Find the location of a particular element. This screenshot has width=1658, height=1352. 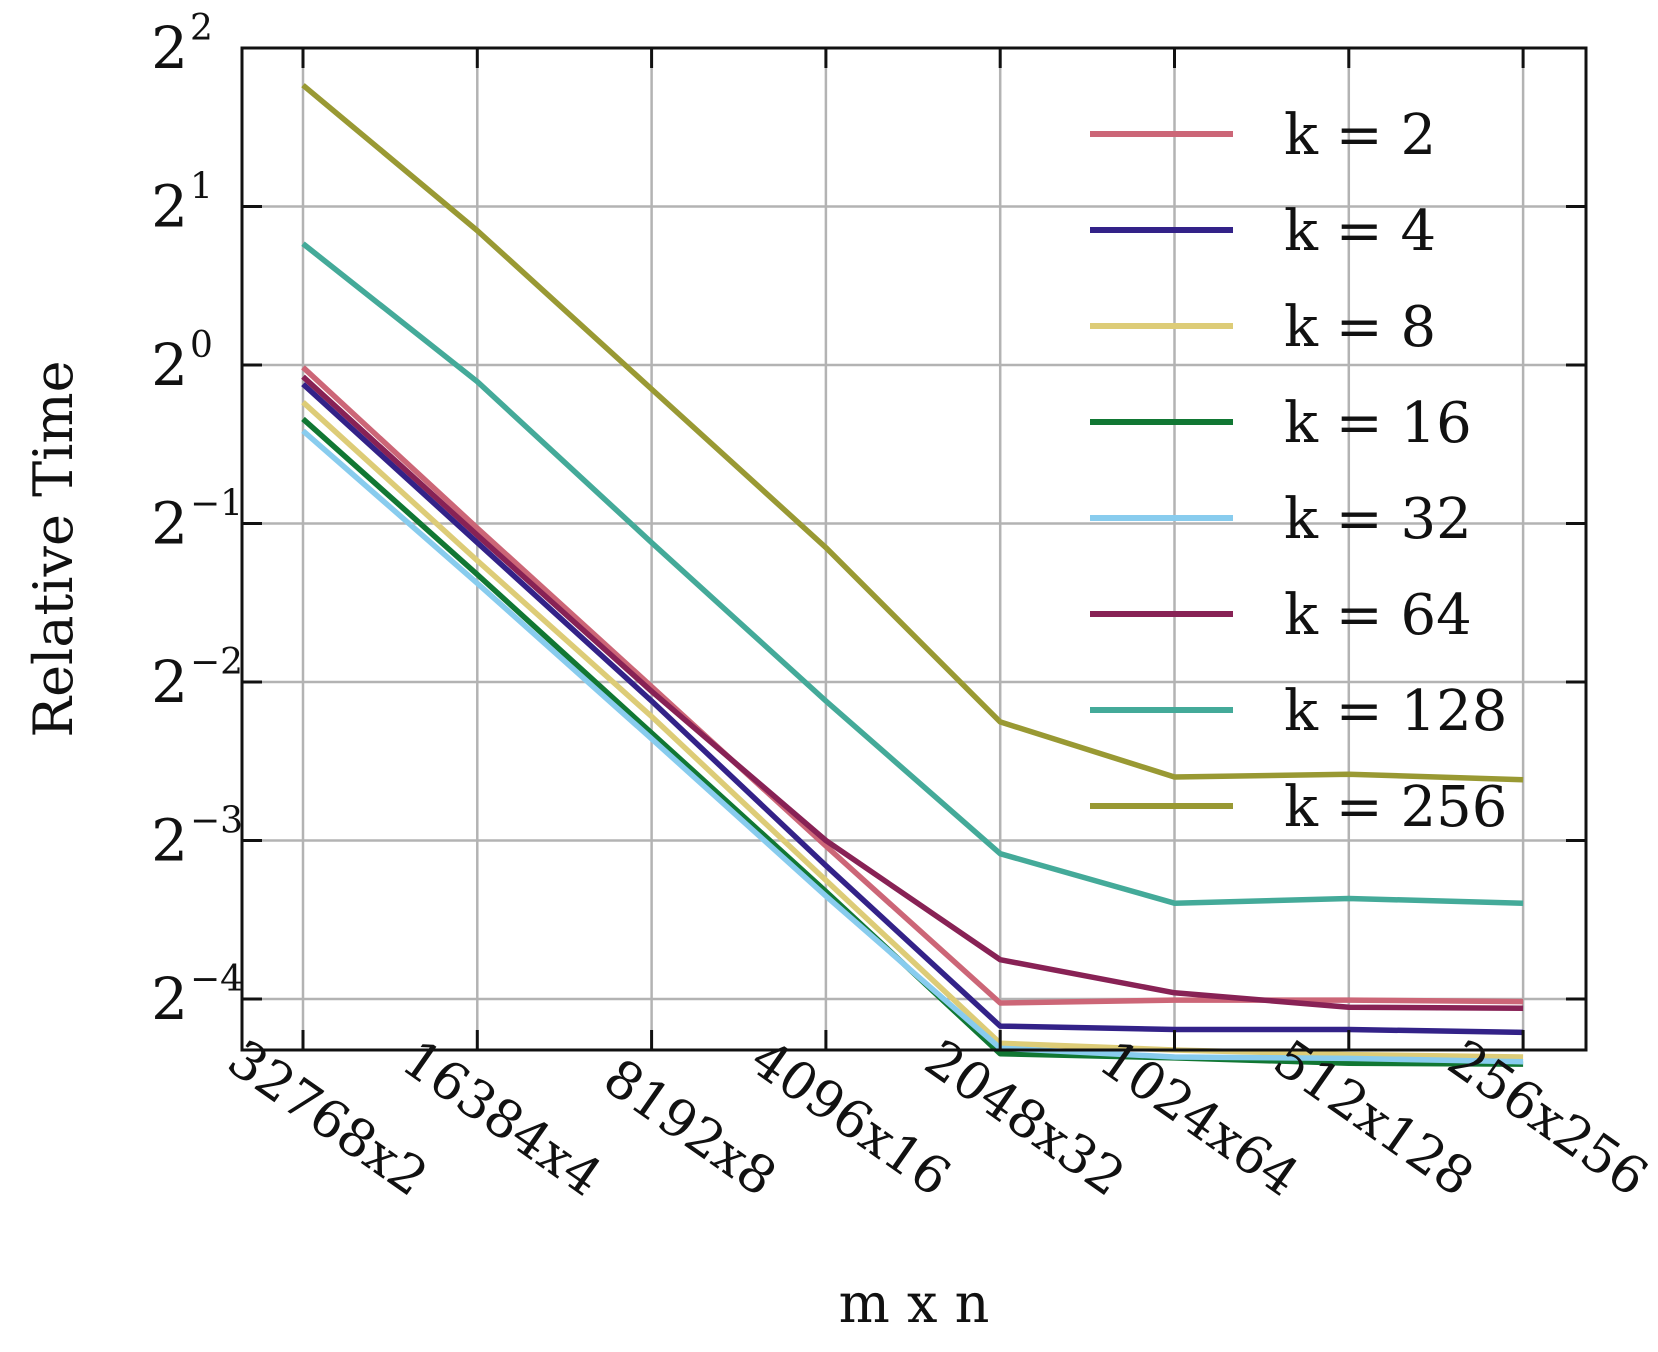

y-tick-exponent: −2 is located at coordinates (216, 662).